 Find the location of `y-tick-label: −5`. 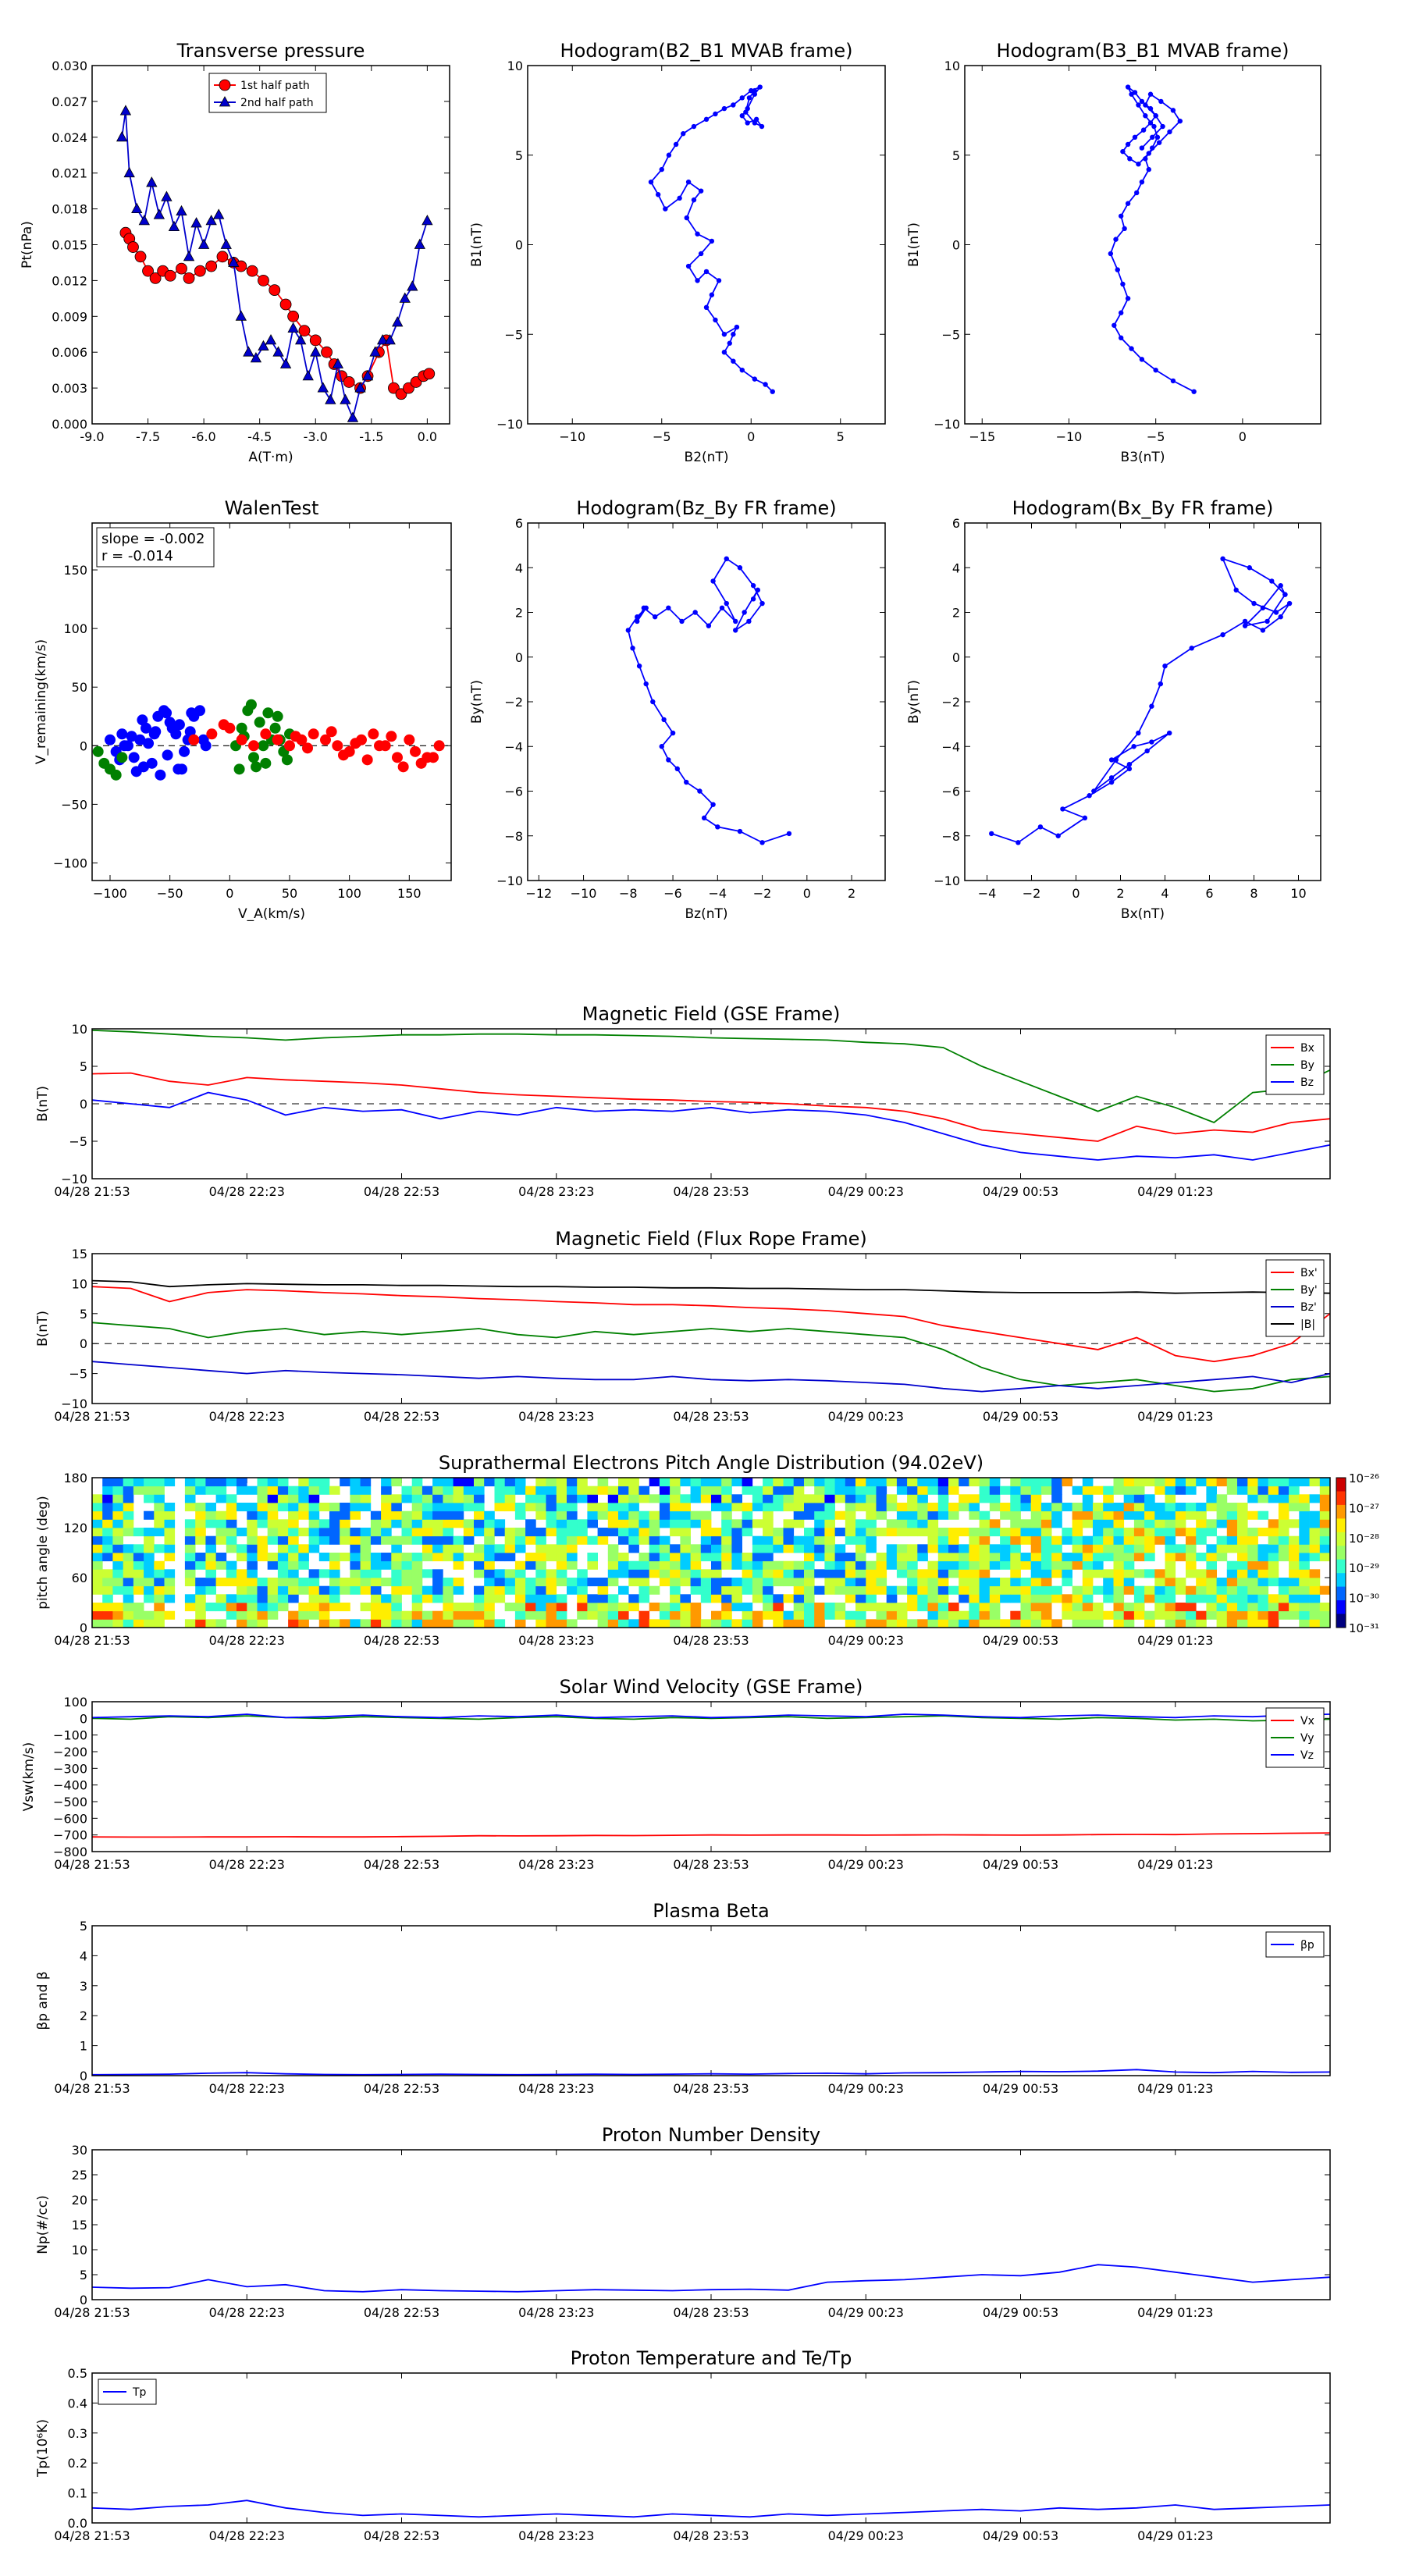

y-tick-label: −5 is located at coordinates (78, 1374).